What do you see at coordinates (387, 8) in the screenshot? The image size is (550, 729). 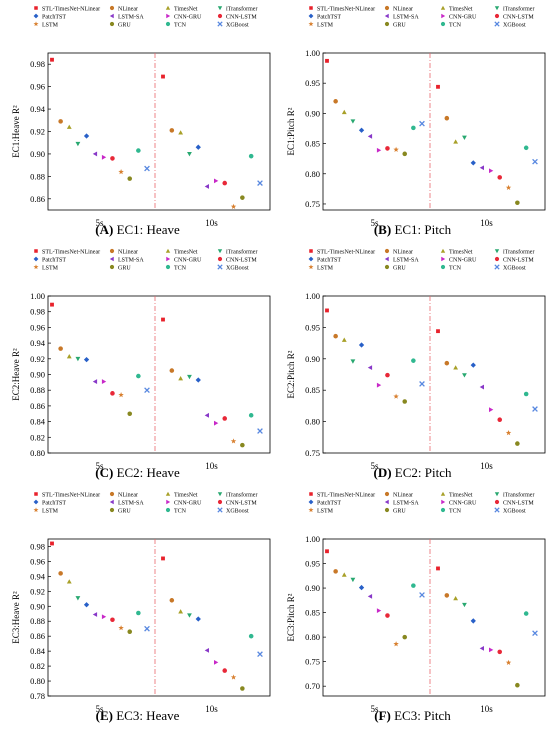 I see `legend-marker-nlinear` at bounding box center [387, 8].